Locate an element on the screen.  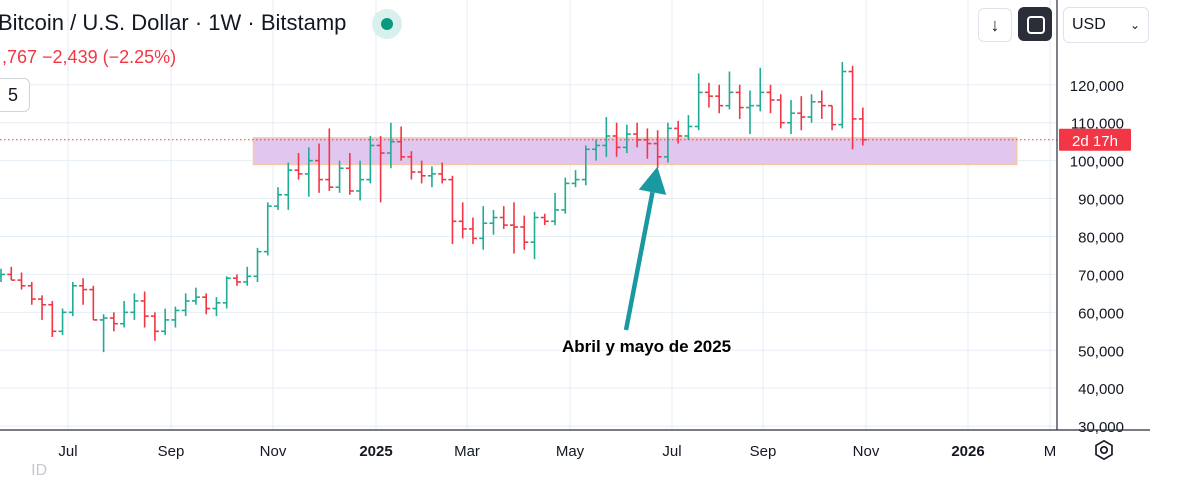
currency-select: USD ⌄ is located at coordinates (1106, 25).